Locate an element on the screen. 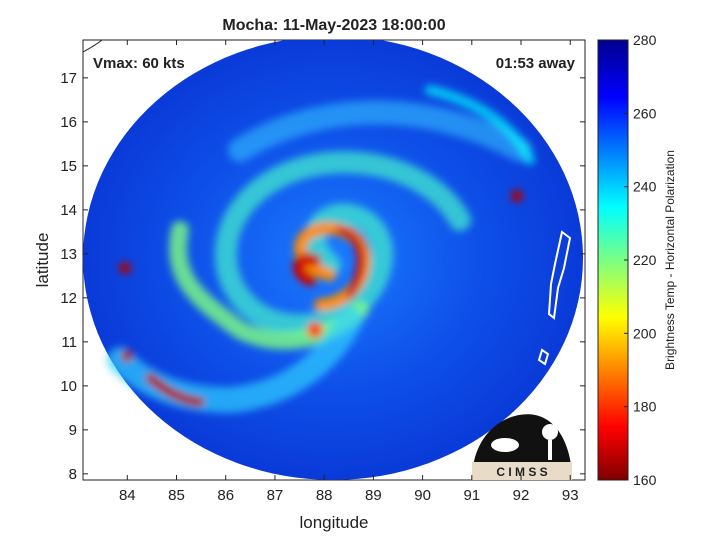  x-tick-label: 88 is located at coordinates (324, 495).